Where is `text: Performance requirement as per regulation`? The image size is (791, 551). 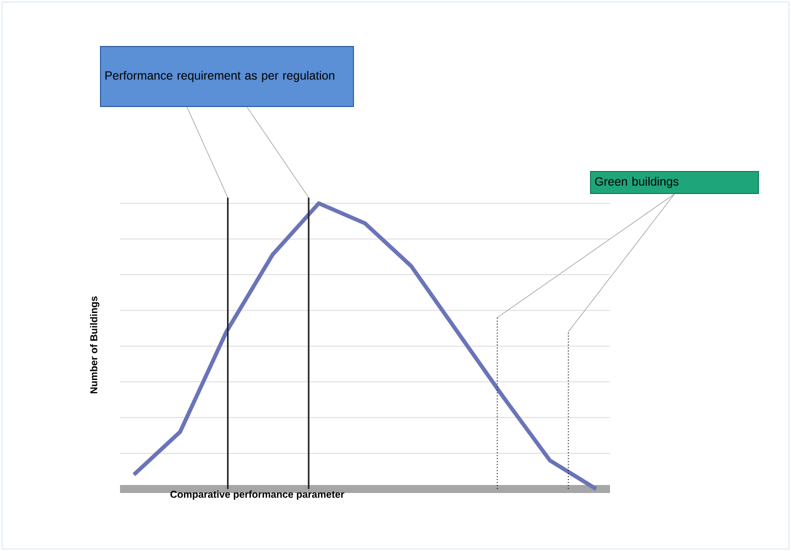
text: Performance requirement as per regulation is located at coordinates (219, 76).